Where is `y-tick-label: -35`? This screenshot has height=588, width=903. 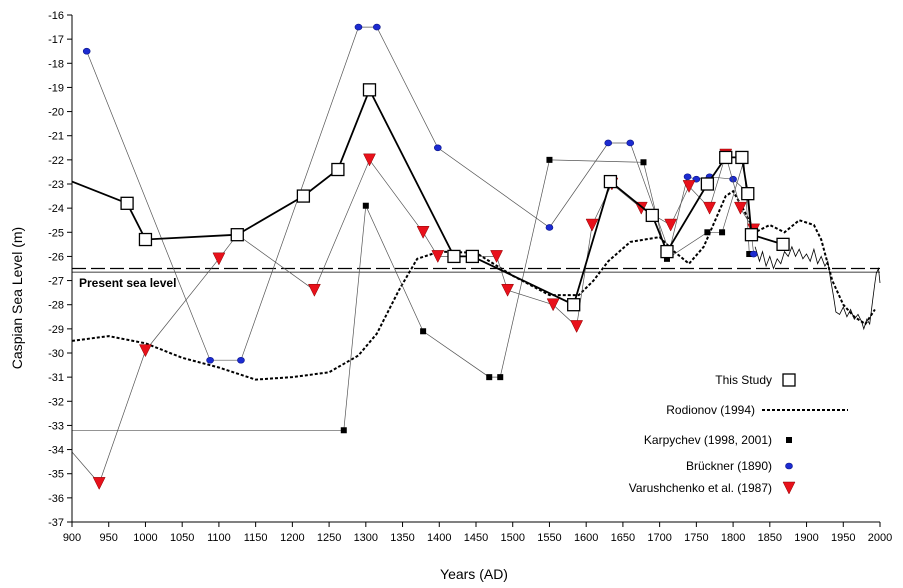 y-tick-label: -35 is located at coordinates (56, 475).